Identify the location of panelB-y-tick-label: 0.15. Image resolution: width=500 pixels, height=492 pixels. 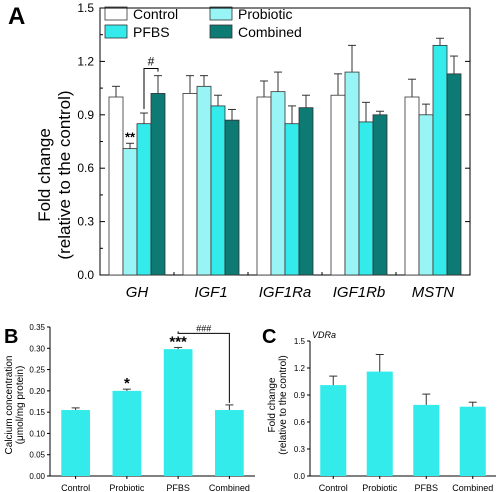
(37, 412).